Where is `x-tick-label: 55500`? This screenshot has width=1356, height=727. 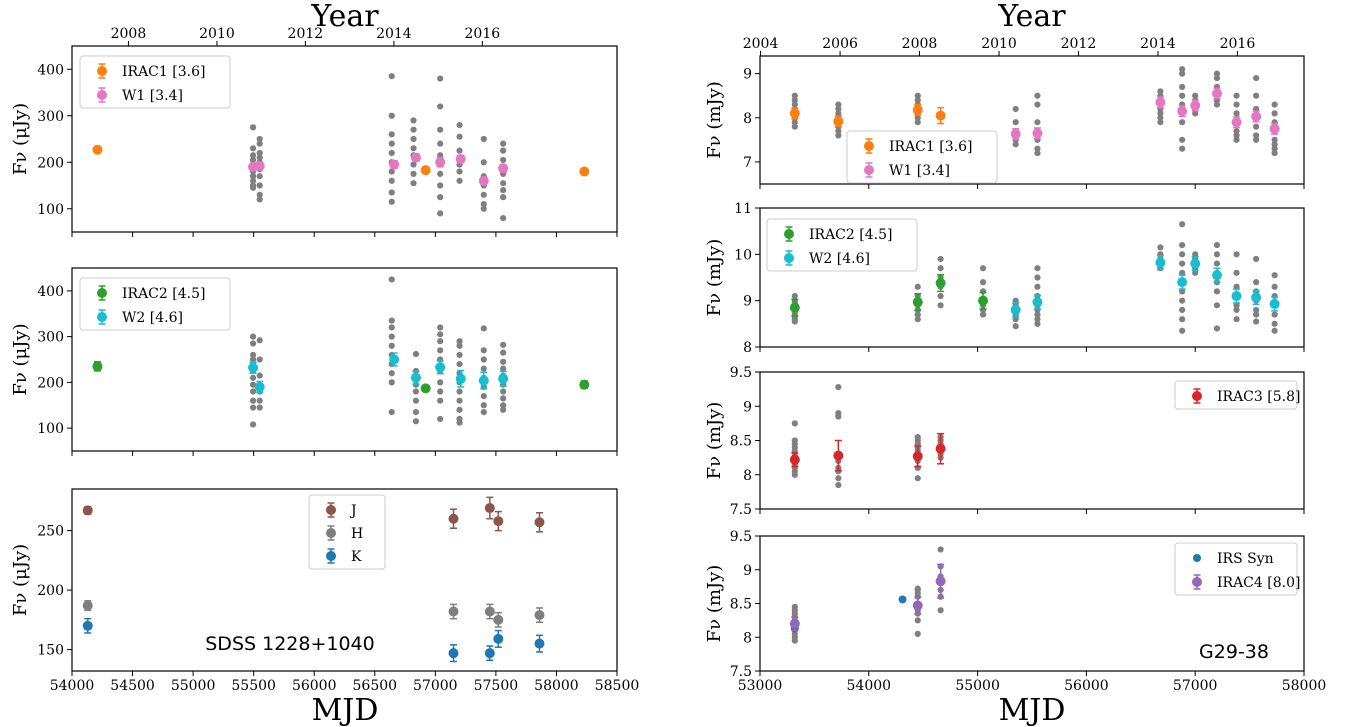
x-tick-label: 55500 is located at coordinates (253, 686).